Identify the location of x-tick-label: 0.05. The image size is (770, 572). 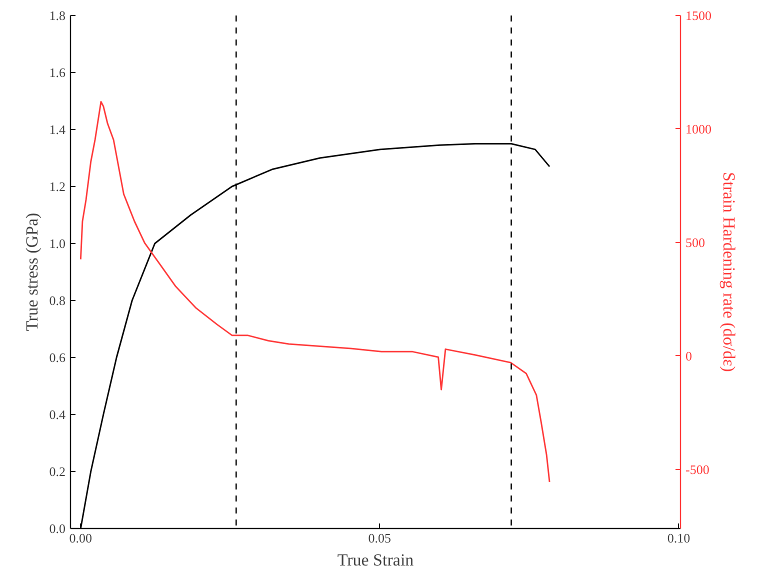
(380, 538).